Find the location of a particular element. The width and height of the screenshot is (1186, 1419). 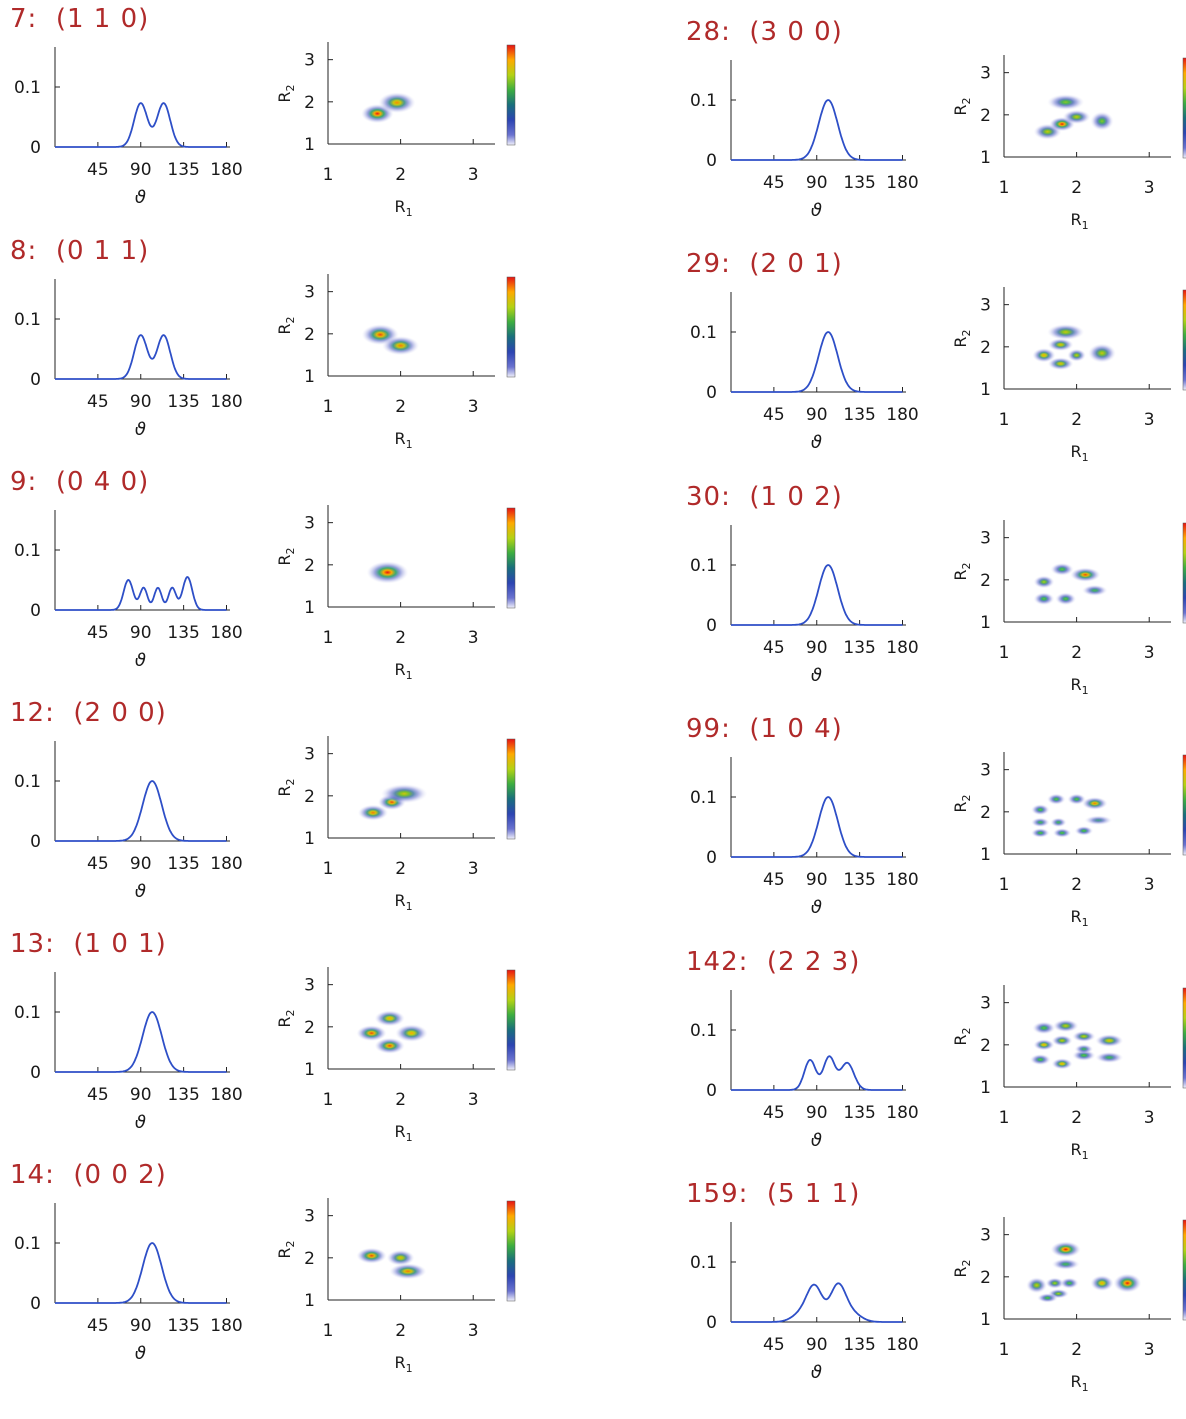

panel-title: 7: (1 1 0) is located at coordinates (80, 19).